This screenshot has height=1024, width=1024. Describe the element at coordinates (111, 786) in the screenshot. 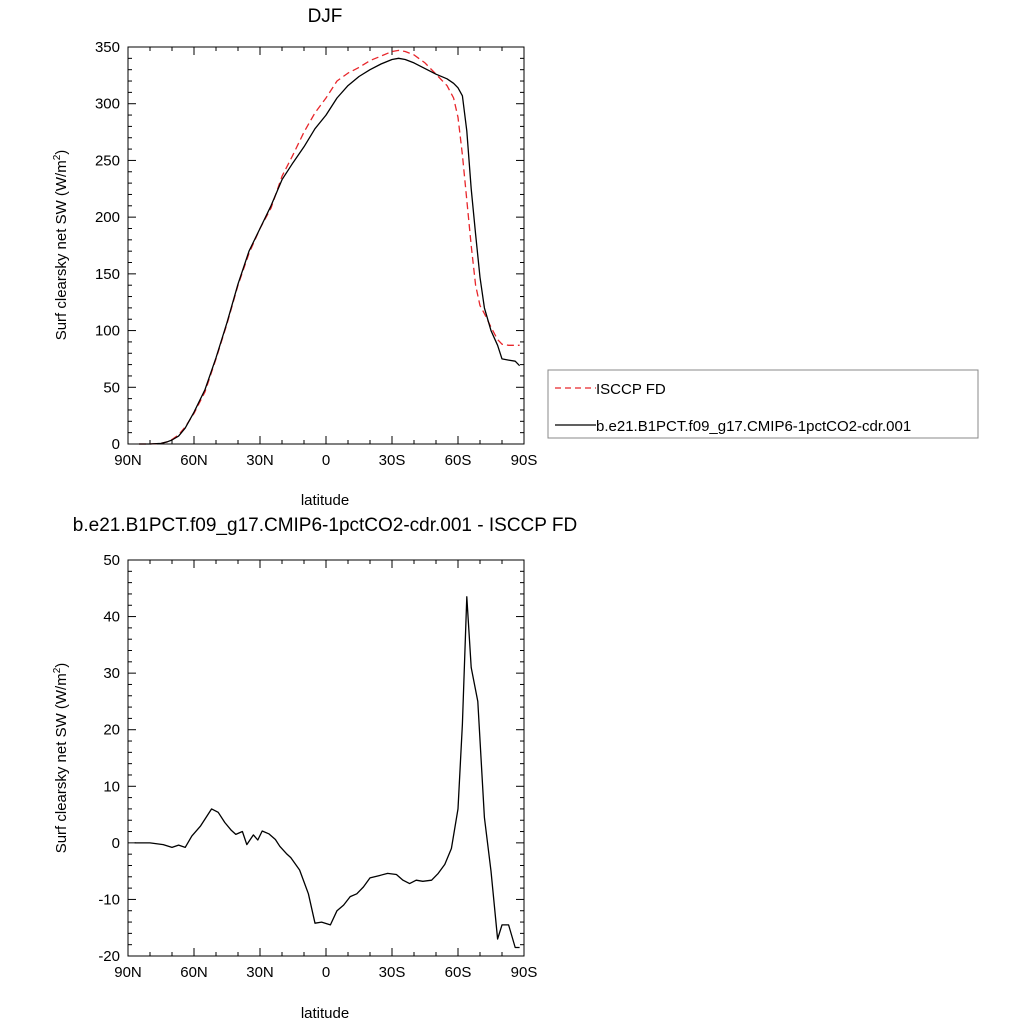

I see `bottom-y-tick-label: 10` at that location.